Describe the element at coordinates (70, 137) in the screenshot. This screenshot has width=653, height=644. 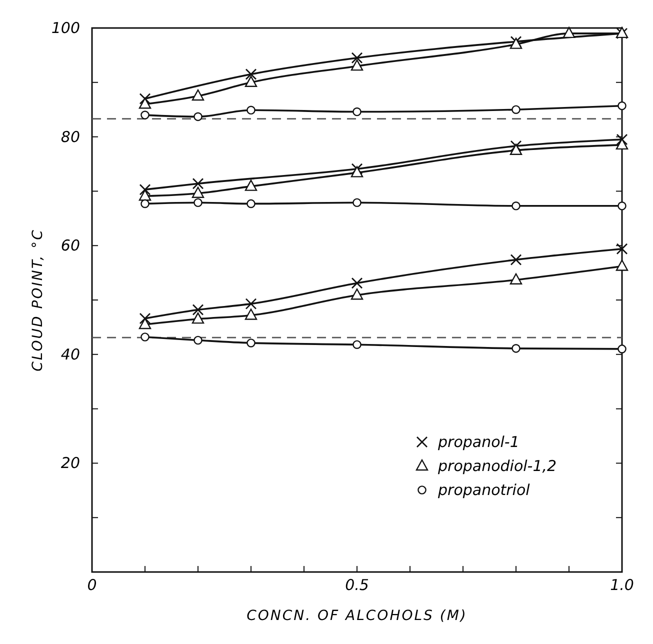
I see `y-tick-label: 80` at that location.